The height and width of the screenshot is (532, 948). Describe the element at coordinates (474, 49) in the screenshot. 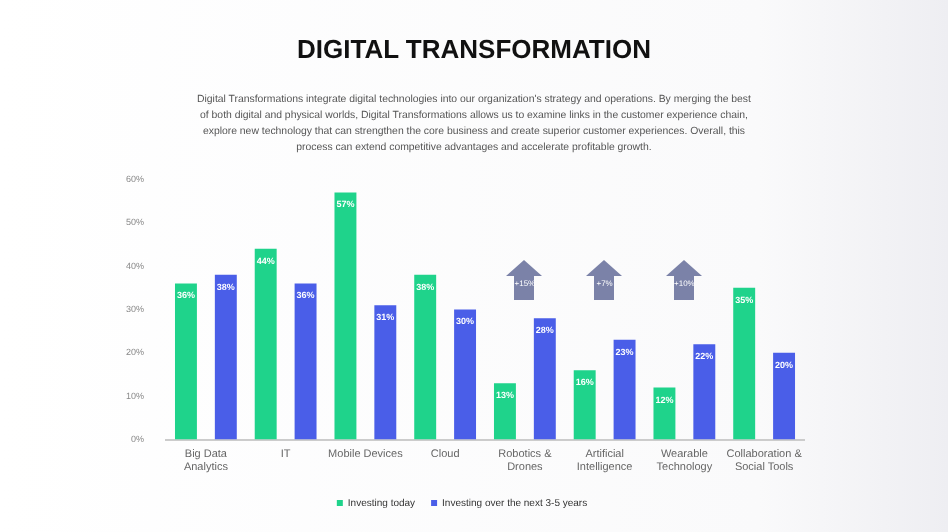

I see `chart-title: DIGITAL TRANSFORMATION` at that location.